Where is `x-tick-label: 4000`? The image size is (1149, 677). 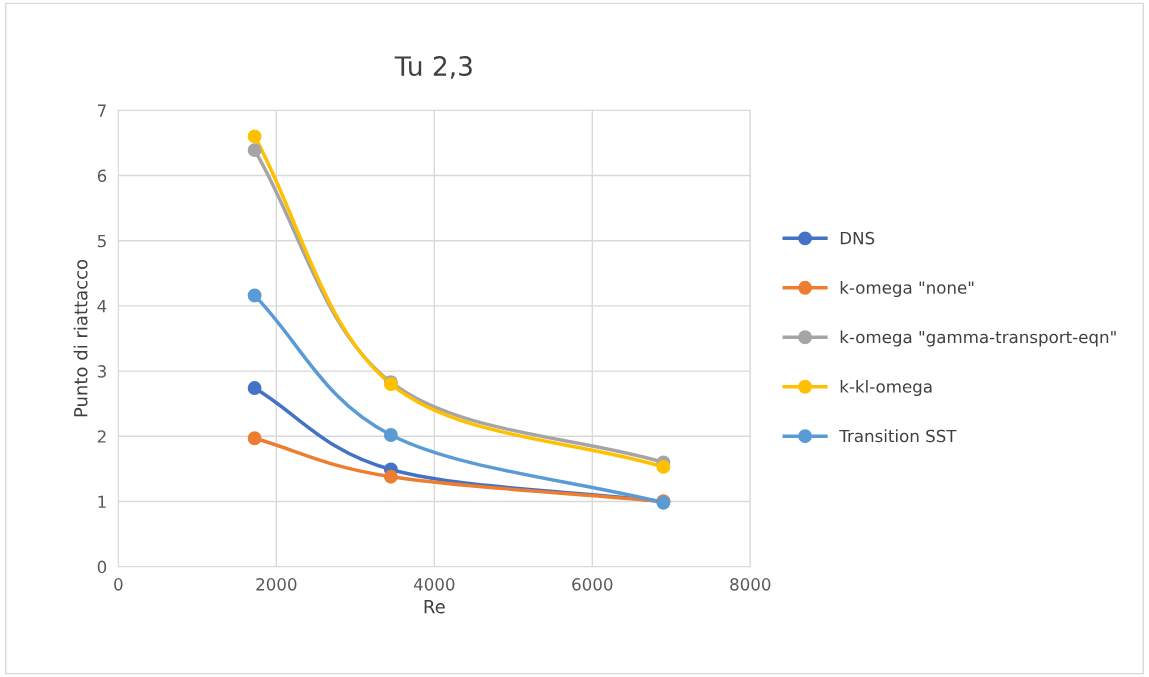 x-tick-label: 4000 is located at coordinates (434, 584).